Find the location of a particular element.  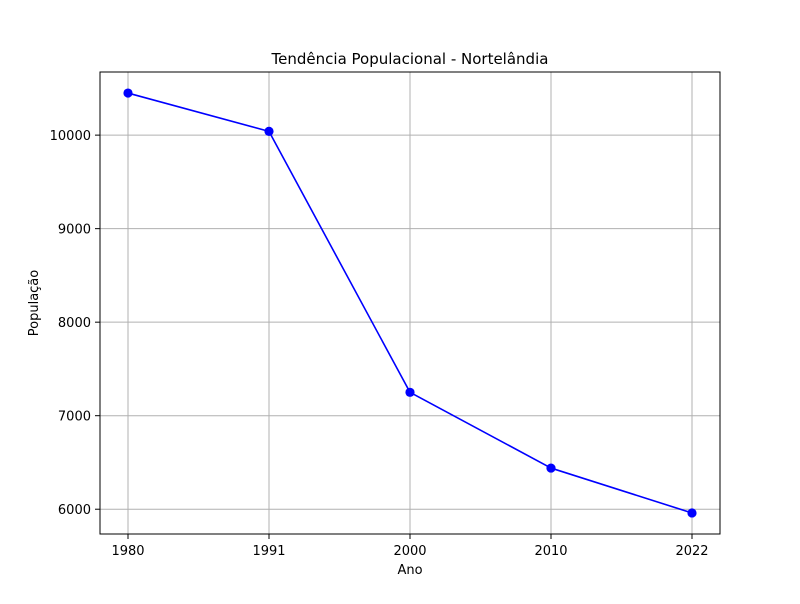

x-axis-ticks: 1980 1991 2000 2010 2022 is located at coordinates (410, 546).